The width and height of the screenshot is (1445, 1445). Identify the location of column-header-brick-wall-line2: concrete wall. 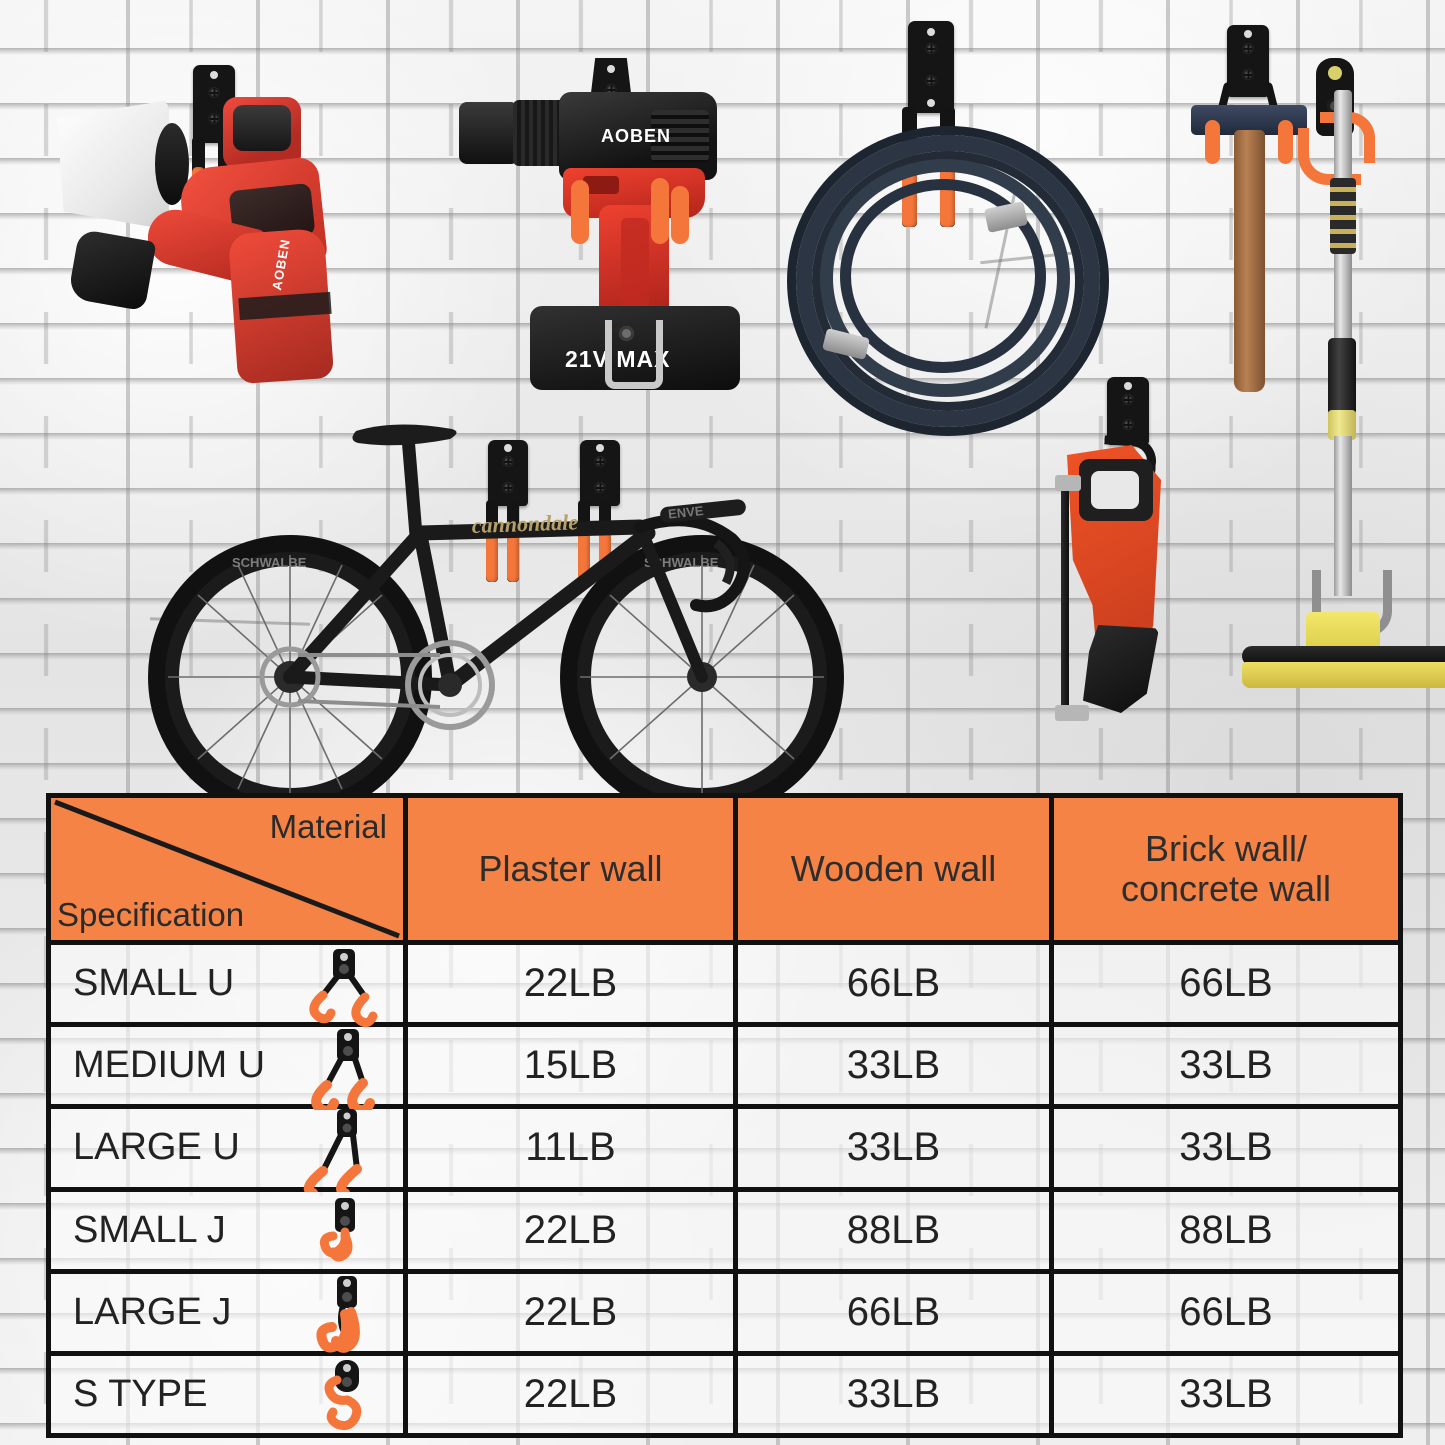
(1226, 888).